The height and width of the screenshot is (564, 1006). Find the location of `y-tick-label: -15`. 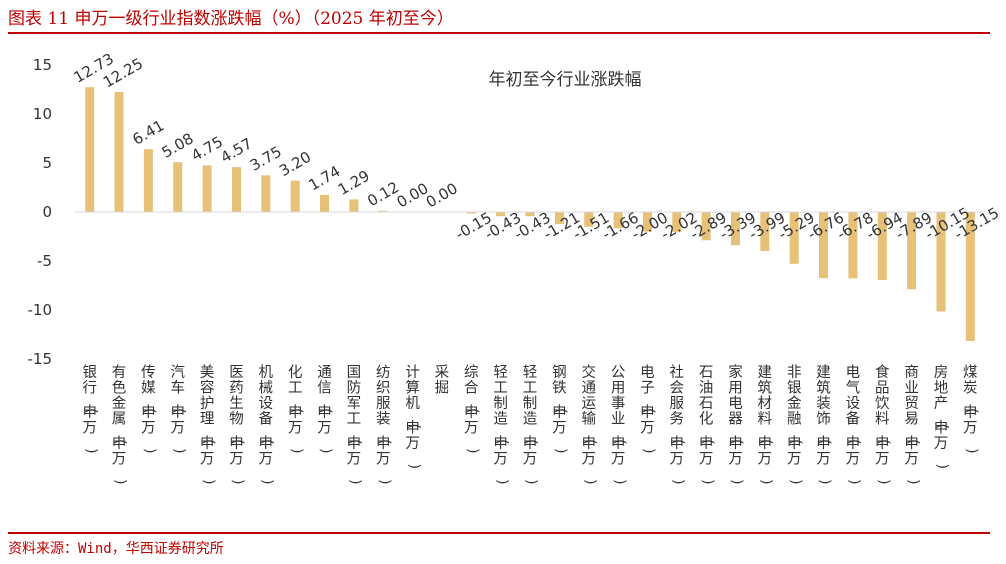

y-tick-label: -15 is located at coordinates (40, 359).